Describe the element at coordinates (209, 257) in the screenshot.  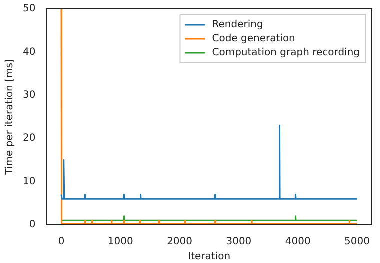
I see `x-axis-title: Iteration` at that location.